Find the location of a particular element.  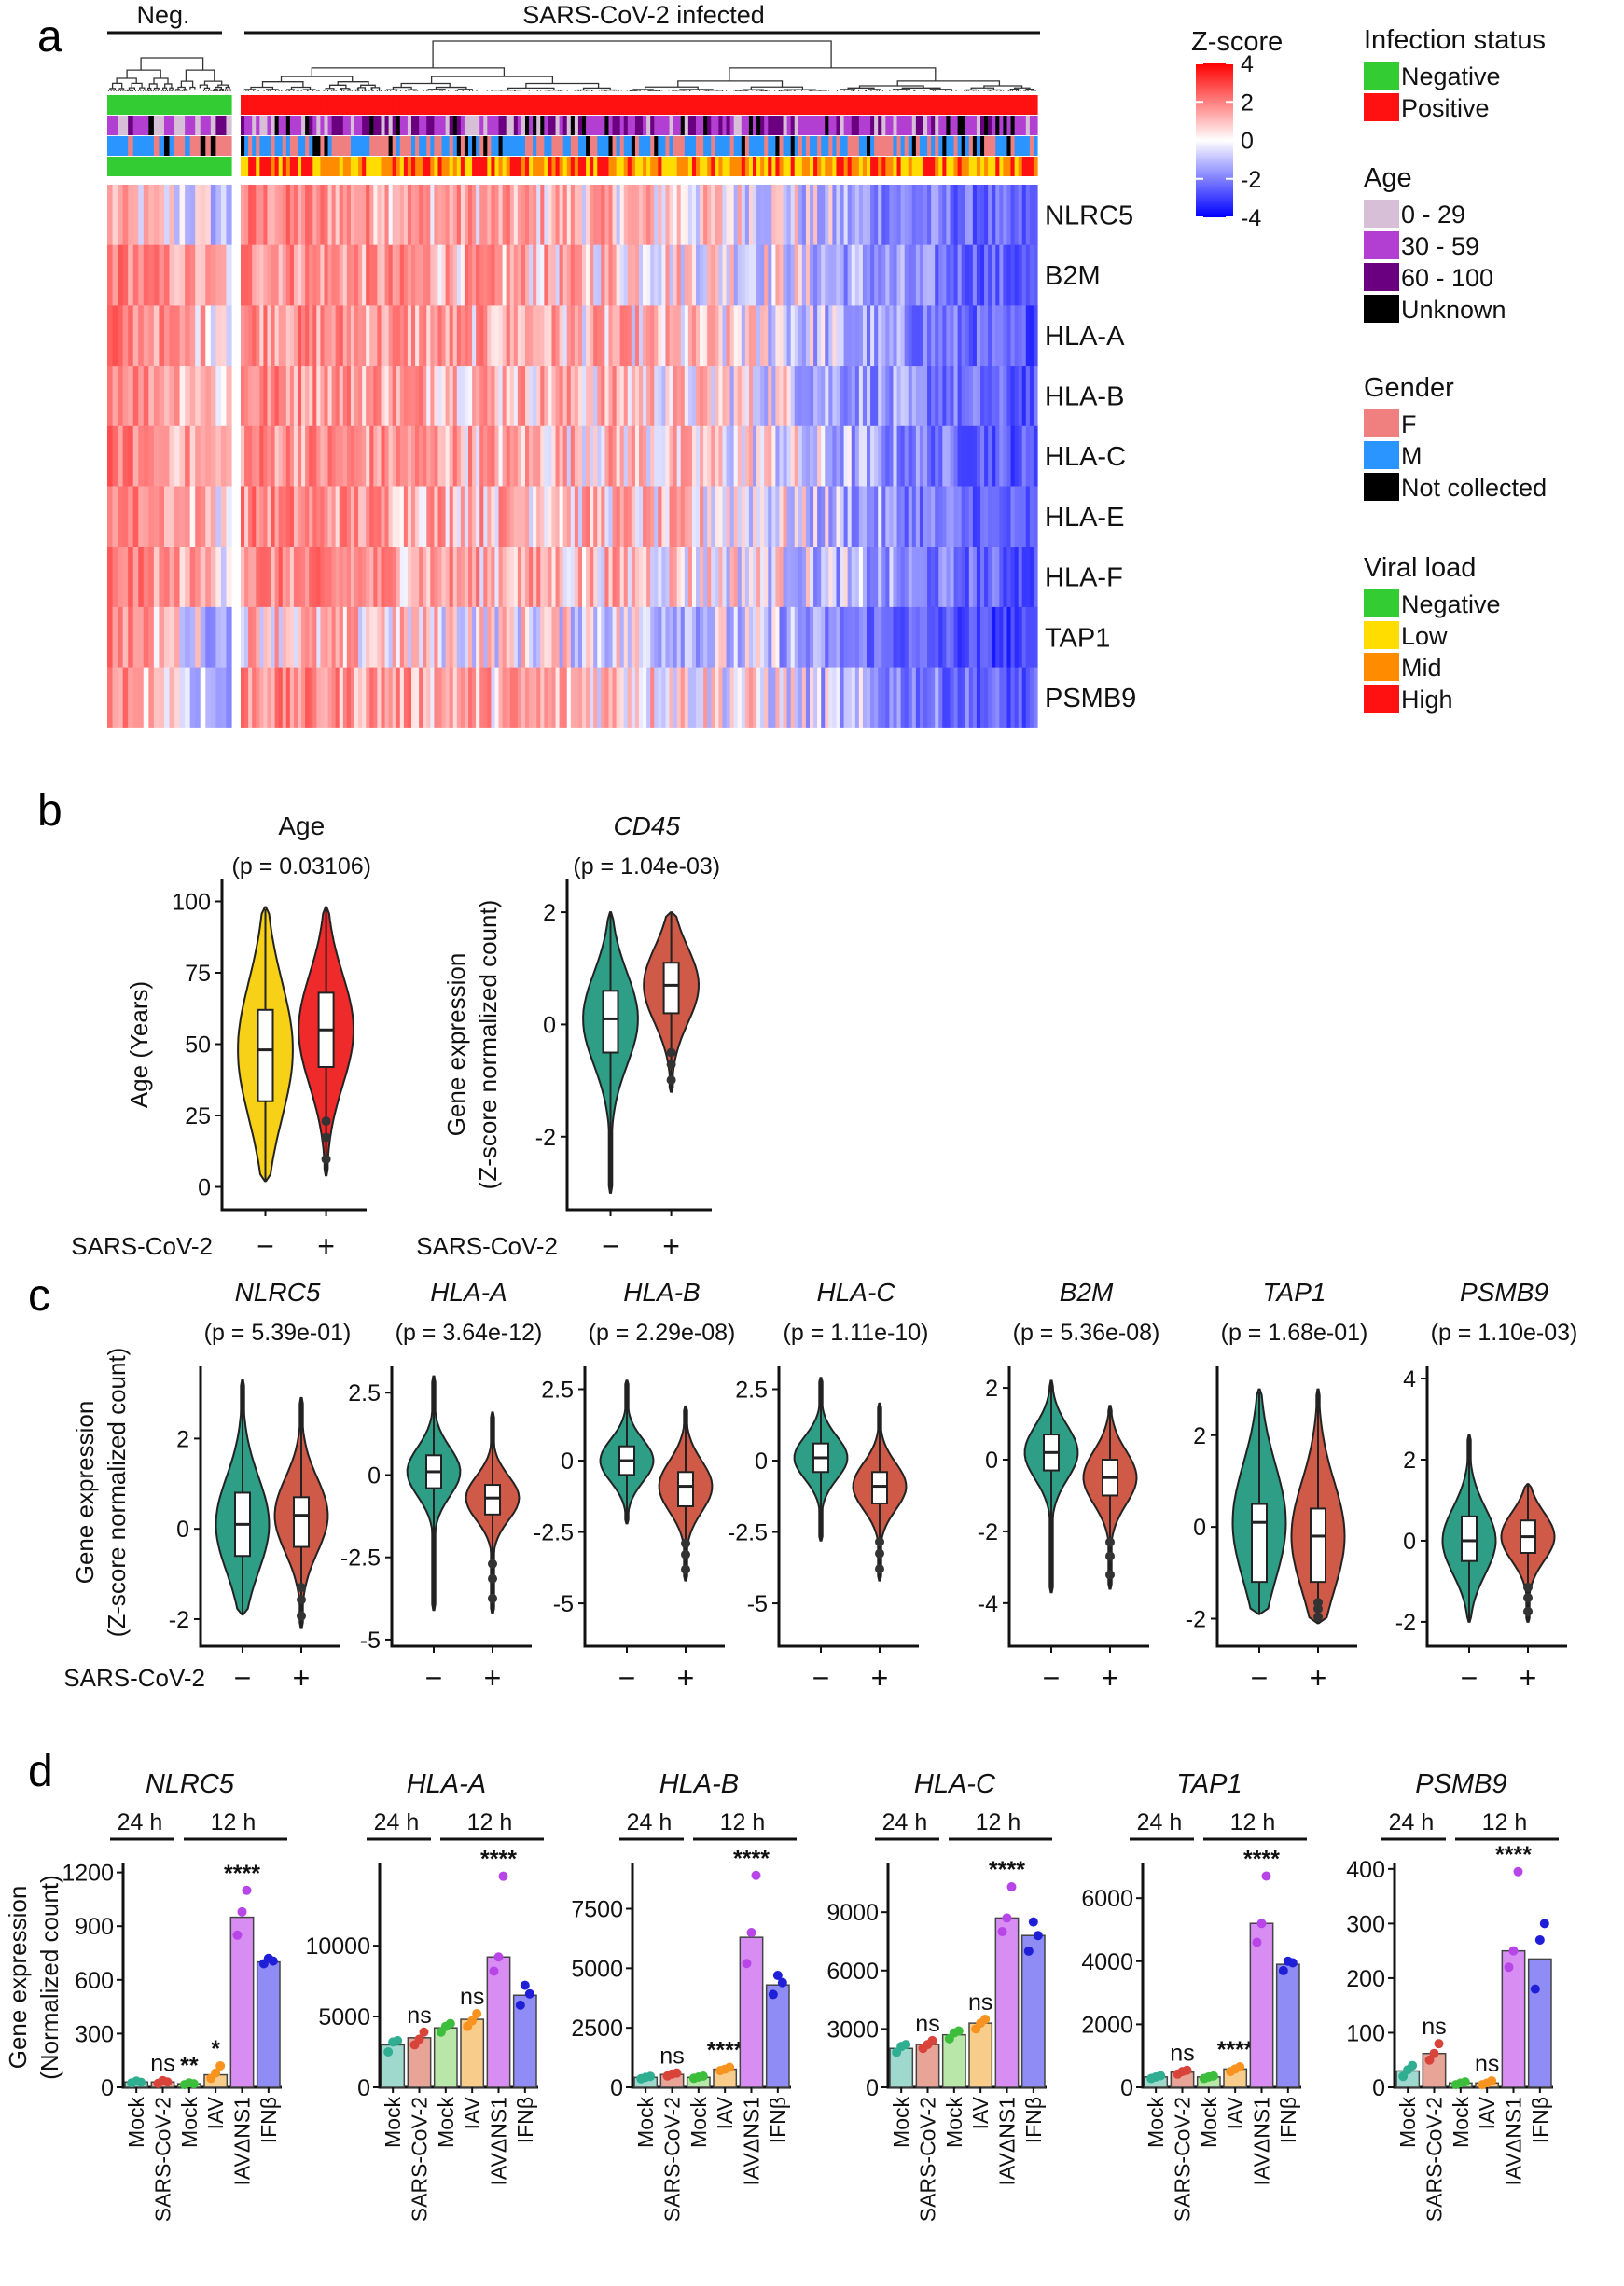

outlier-point is located at coordinates (326, 1121).